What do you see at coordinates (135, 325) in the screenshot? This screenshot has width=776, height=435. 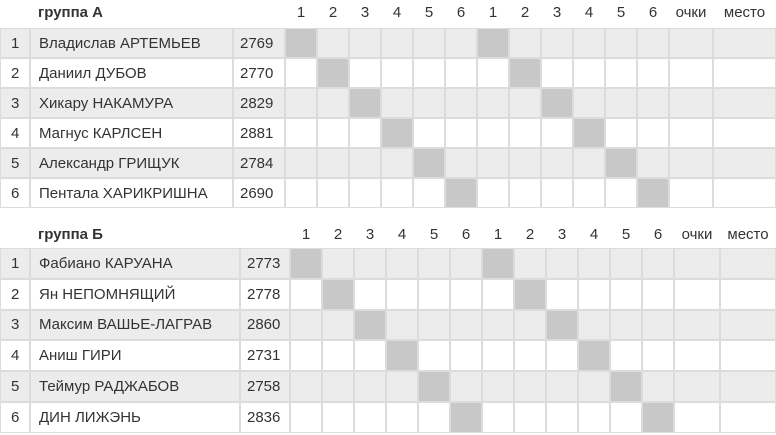 I see `player-name: Максим ВАШЬЕ-ЛАГРАВ` at bounding box center [135, 325].